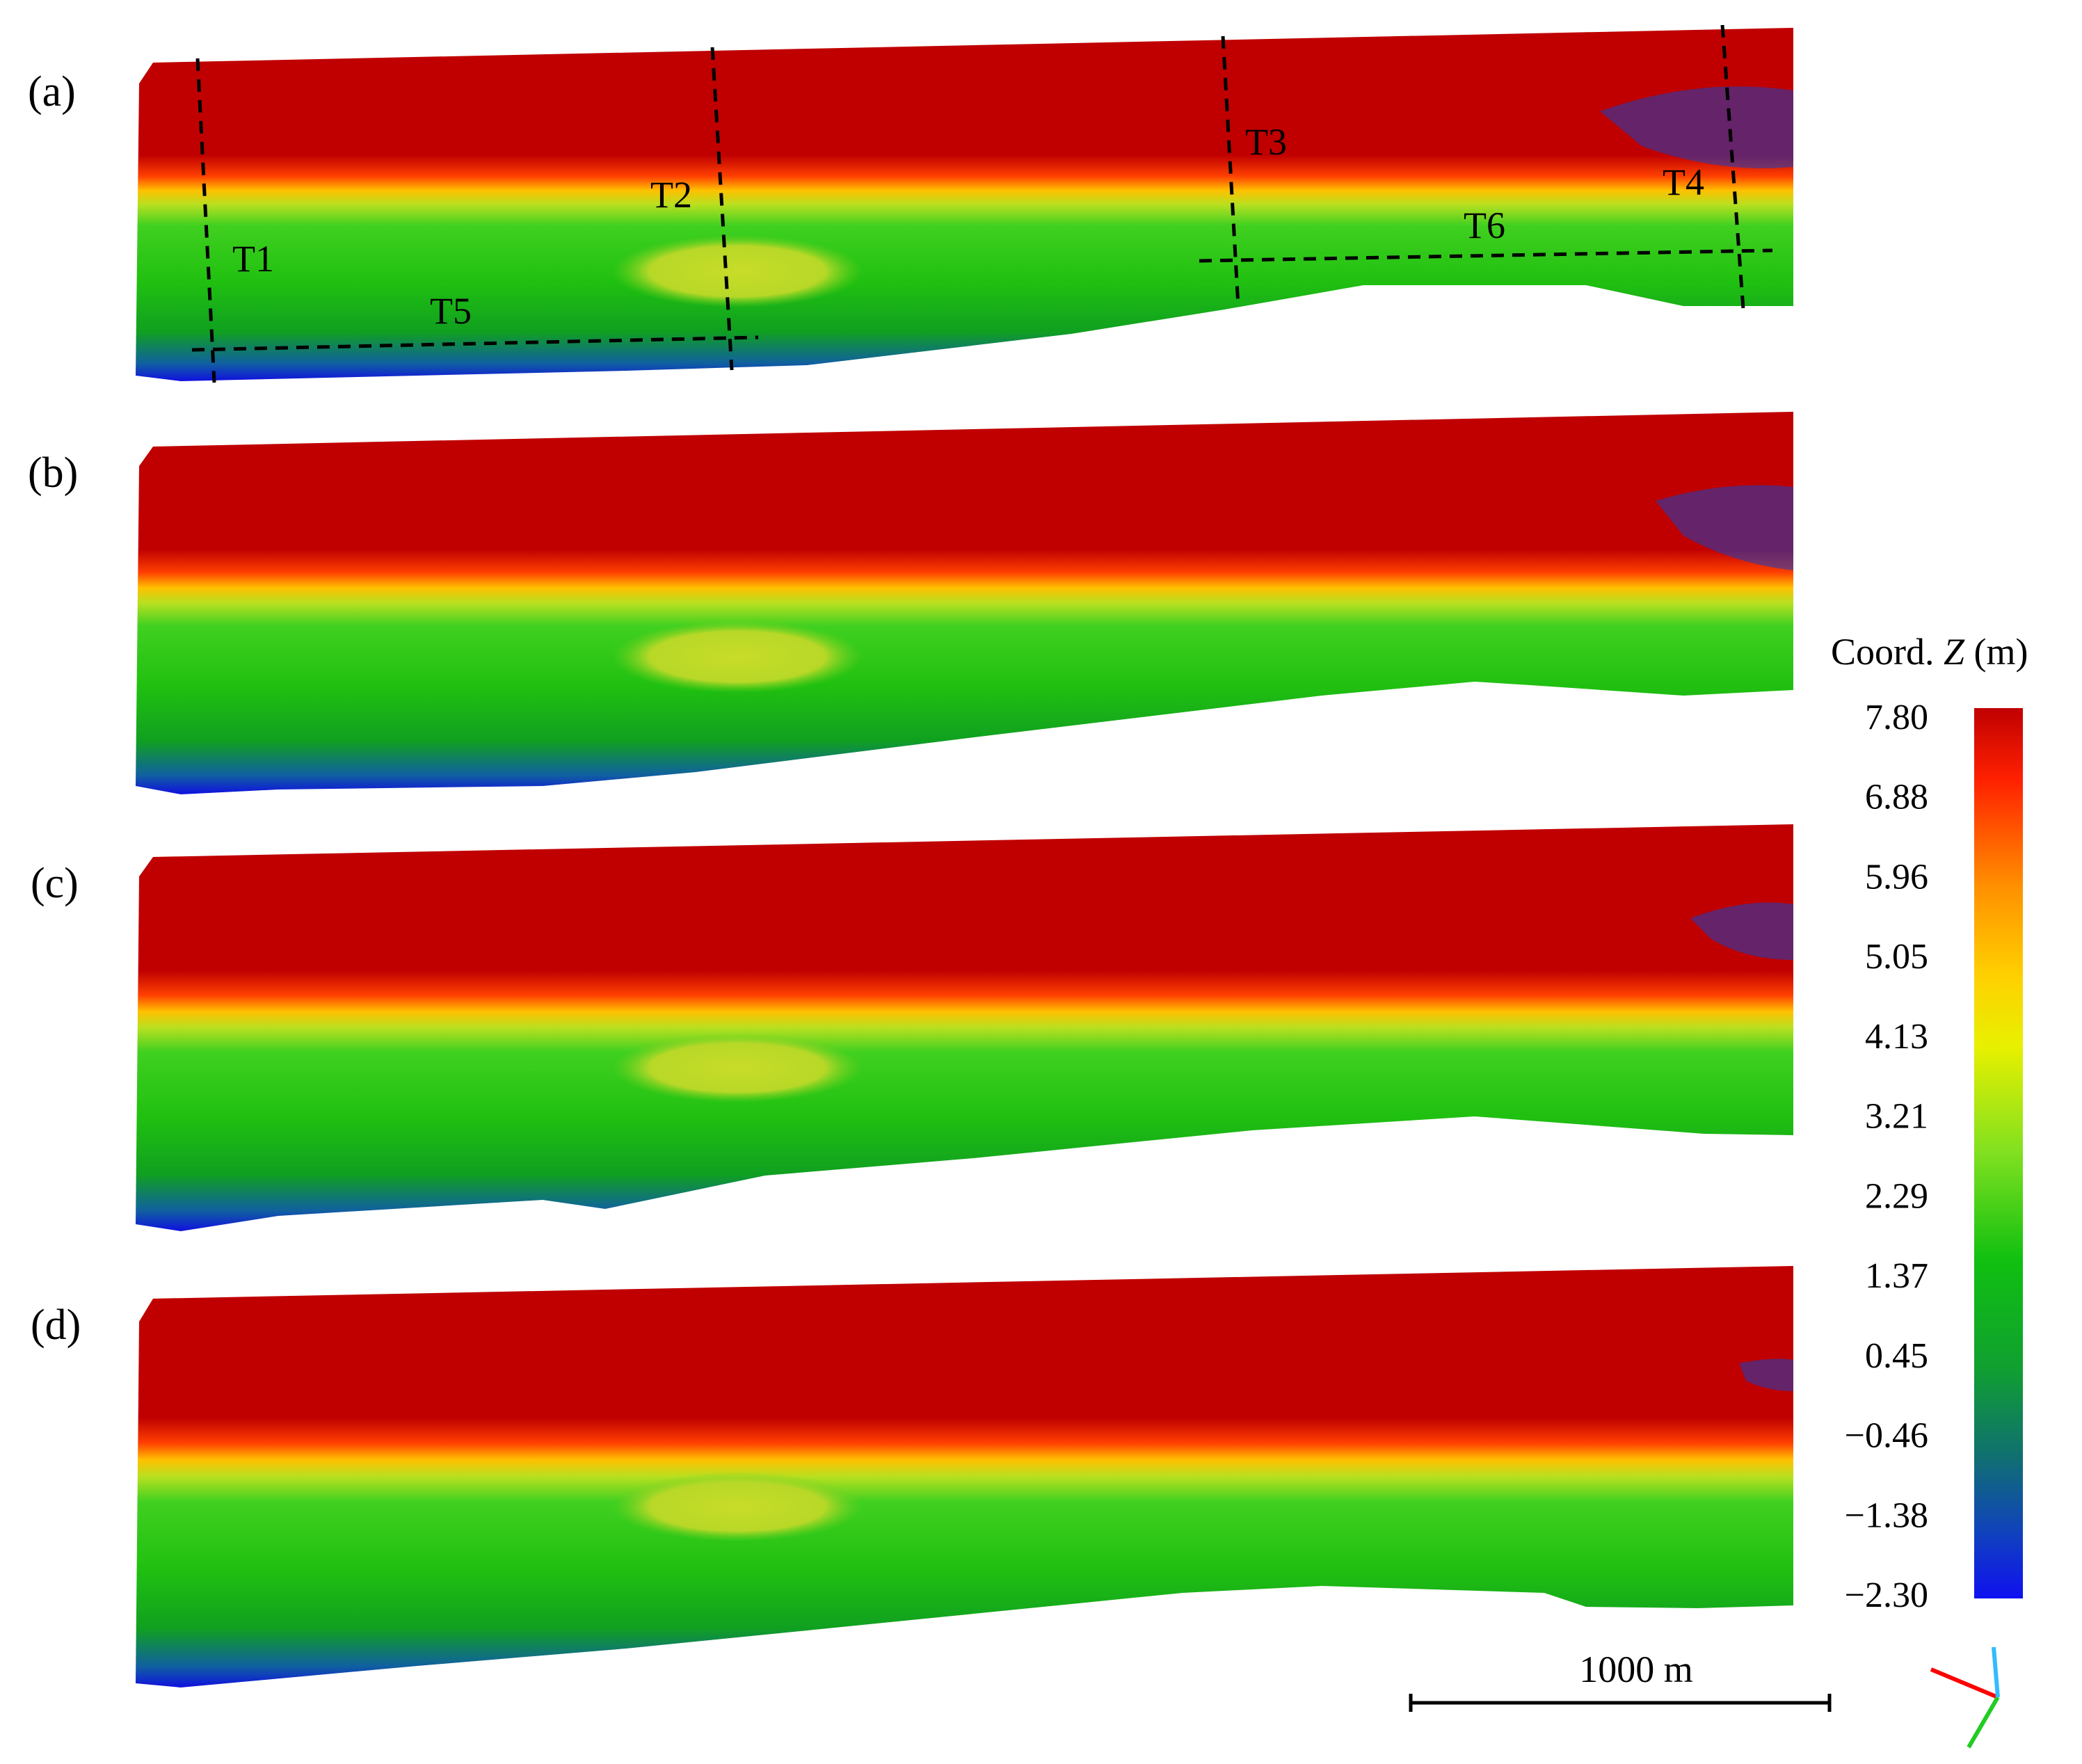 The height and width of the screenshot is (1764, 2082). What do you see at coordinates (671, 195) in the screenshot?
I see `transect-label-t2: T2` at bounding box center [671, 195].